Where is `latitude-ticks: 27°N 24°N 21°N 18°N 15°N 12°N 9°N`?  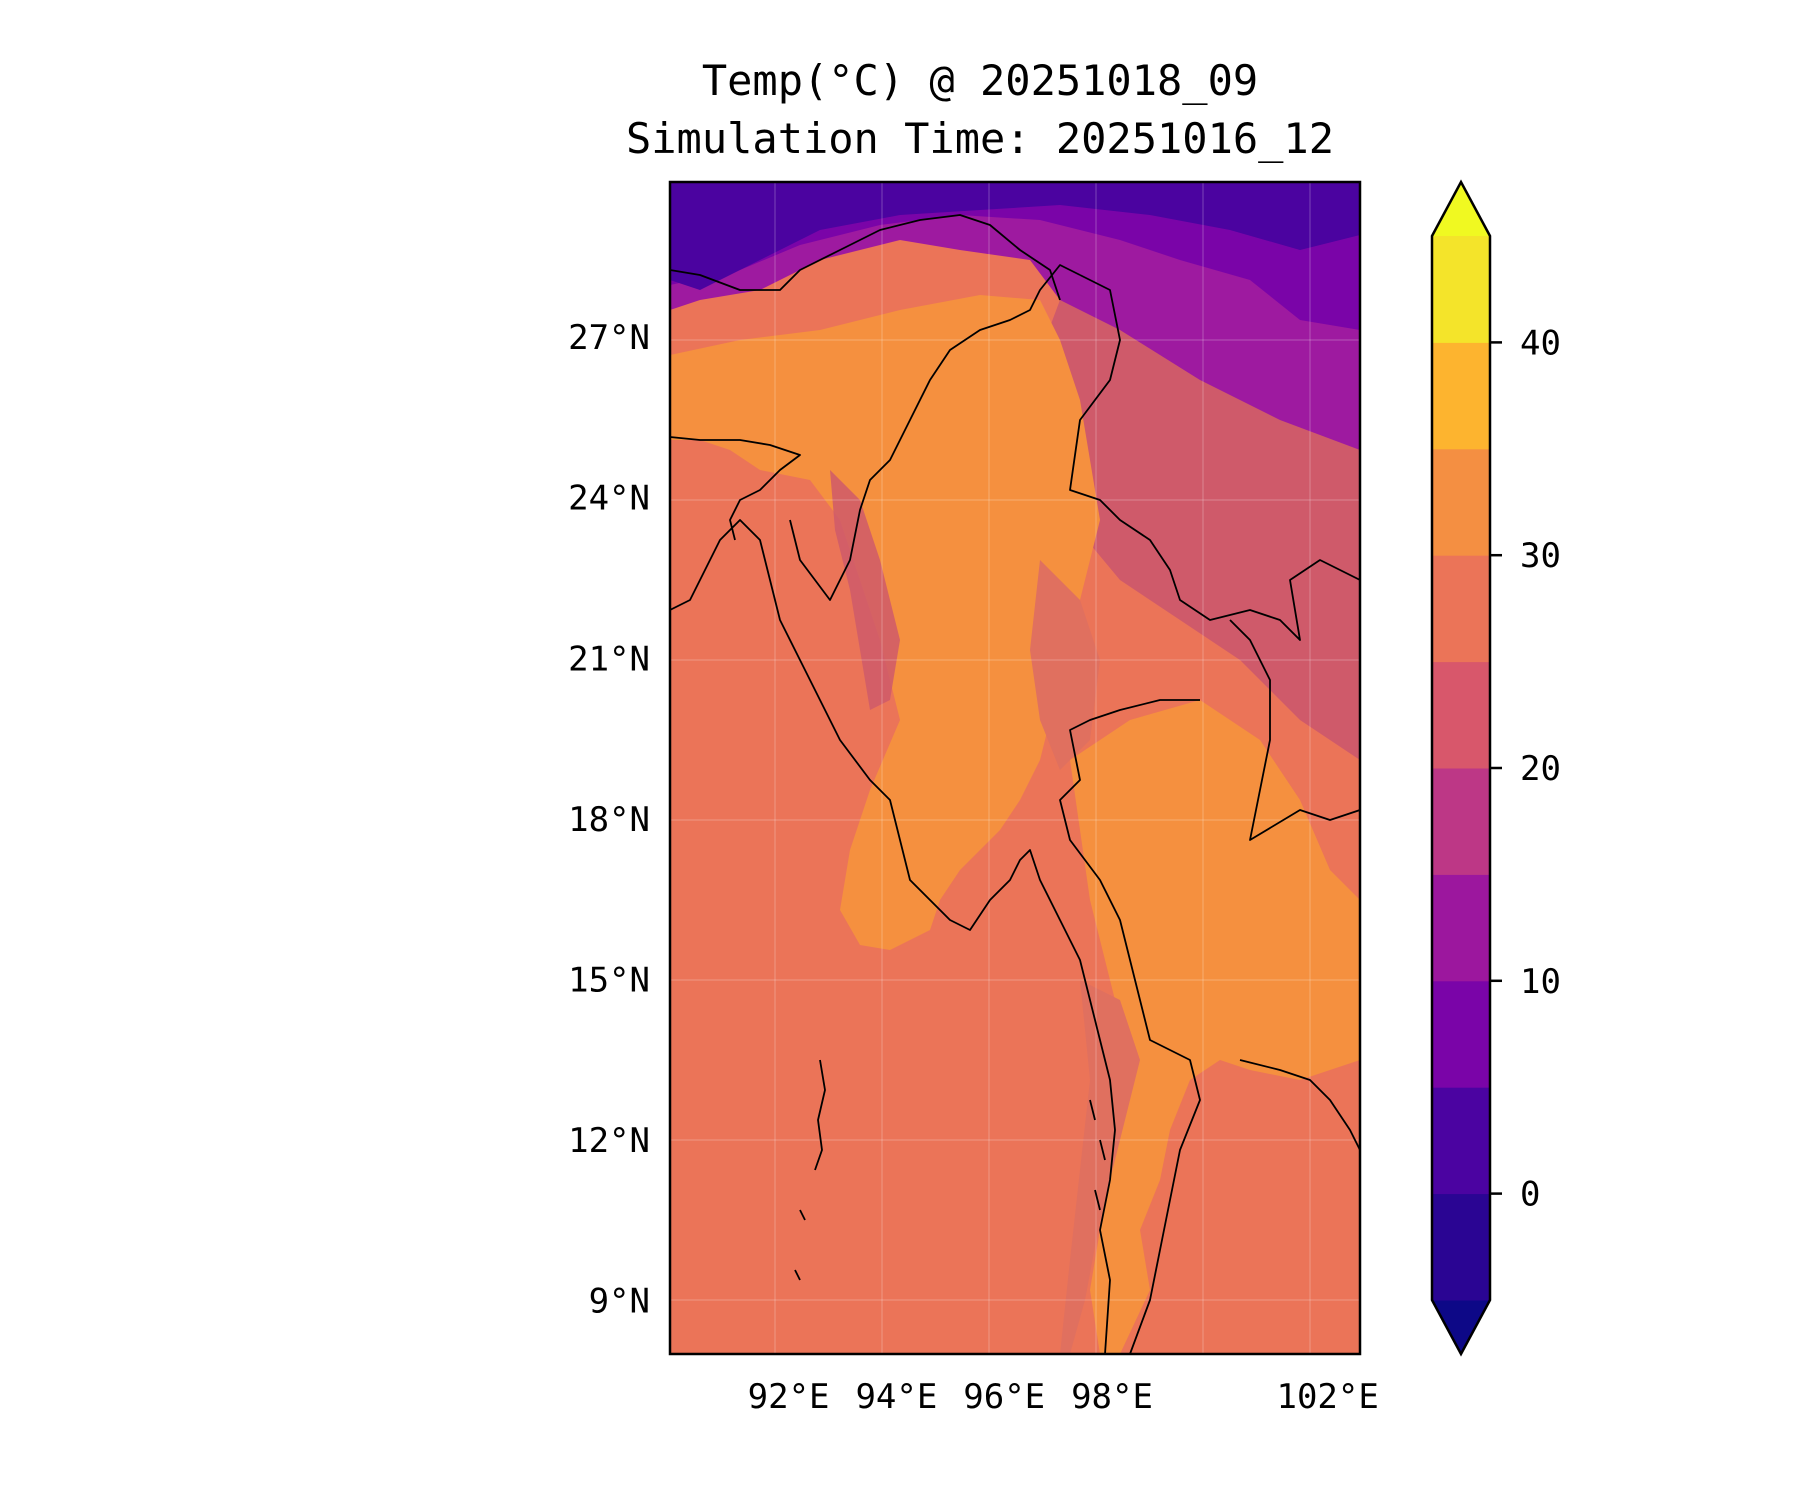 latitude-ticks: 27°N 24°N 21°N 18°N 15°N 12°N 9°N is located at coordinates (609, 819).